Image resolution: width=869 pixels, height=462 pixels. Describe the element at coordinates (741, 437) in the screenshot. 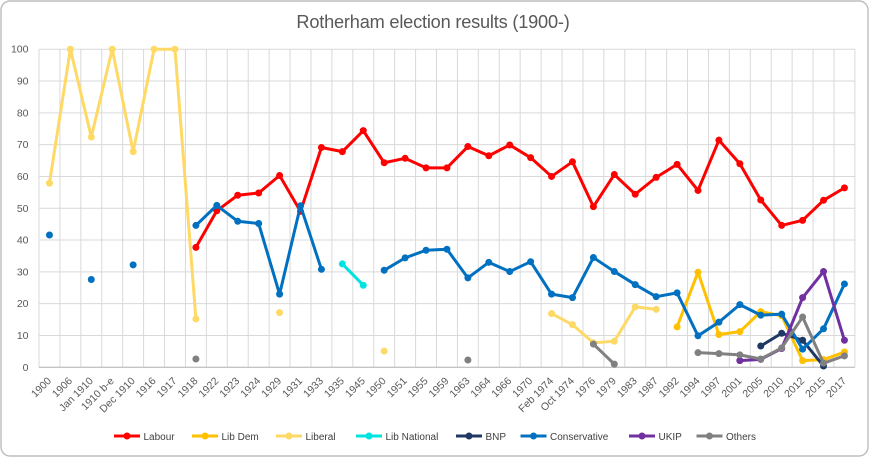

I see `svg-text: Others` at that location.